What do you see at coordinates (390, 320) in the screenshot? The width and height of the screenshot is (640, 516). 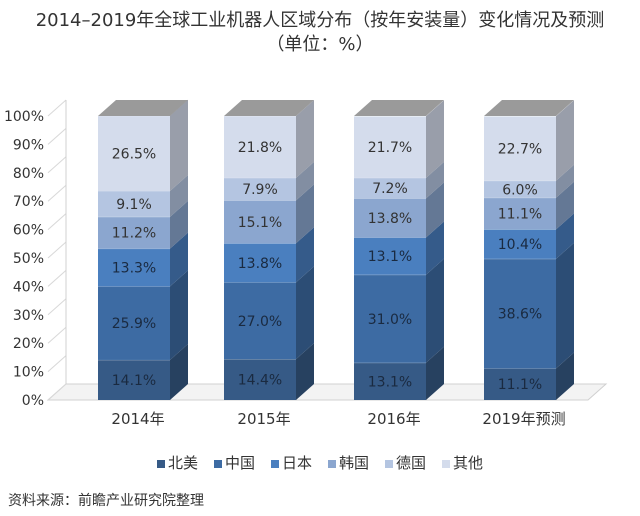 I see `data-label: 31.0%` at bounding box center [390, 320].